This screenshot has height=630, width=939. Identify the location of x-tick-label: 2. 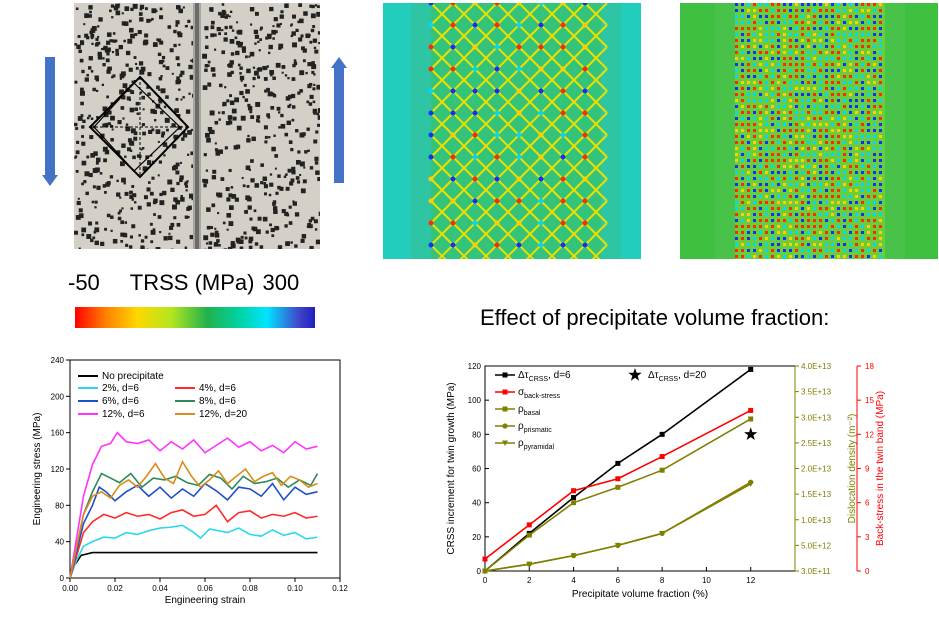
(529, 580).